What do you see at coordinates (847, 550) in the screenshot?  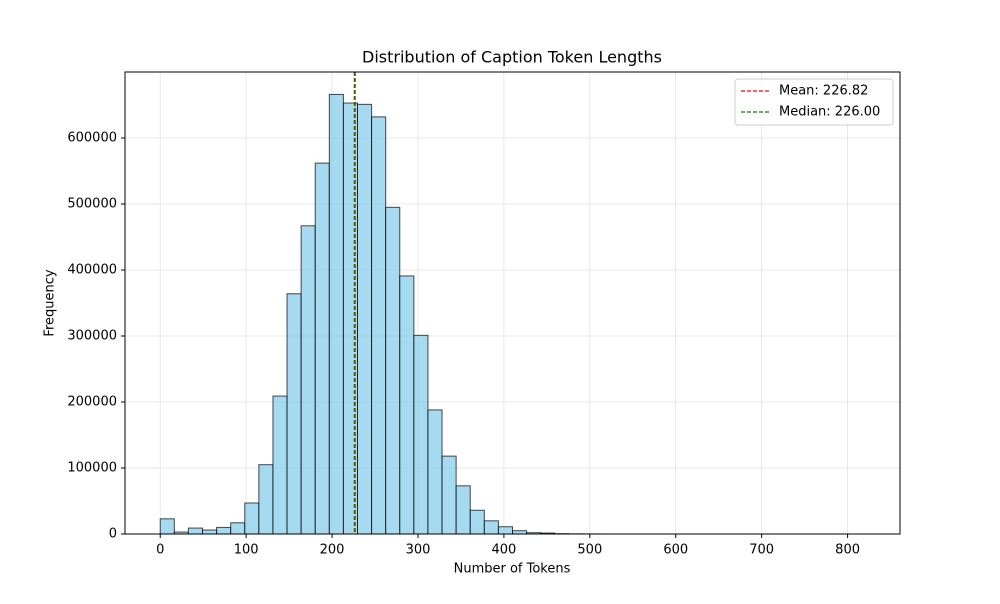 I see `x-tick-label: 800` at bounding box center [847, 550].